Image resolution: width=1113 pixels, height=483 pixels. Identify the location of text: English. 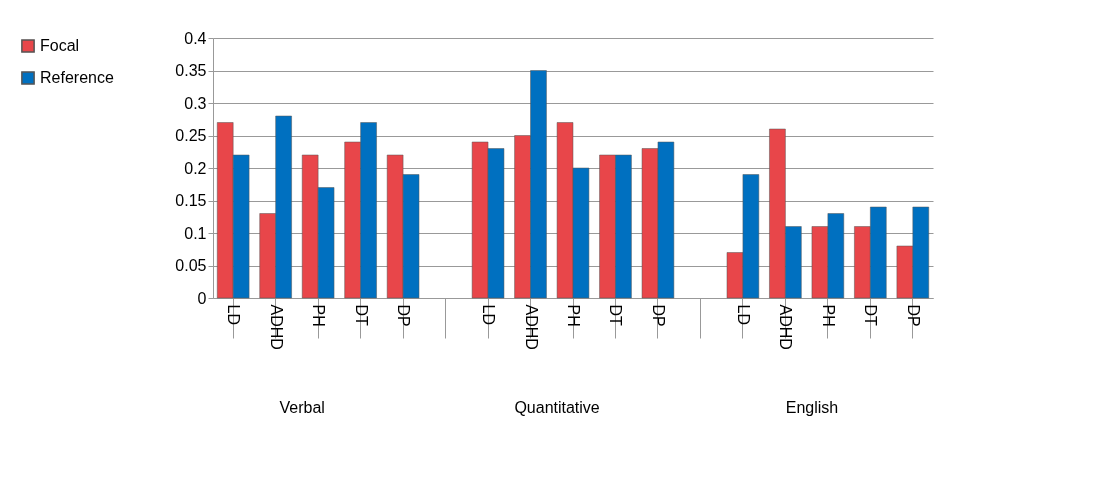
(812, 407).